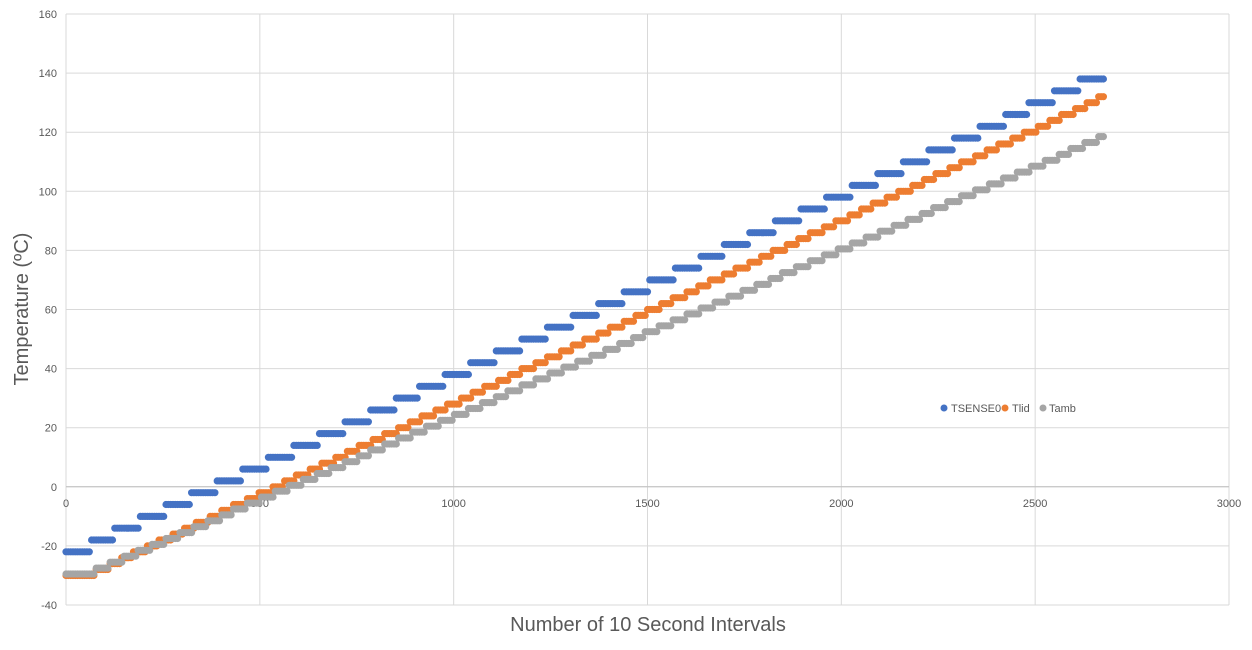  I want to click on legend-label-tsense0: TSENSE0, so click(976, 409).